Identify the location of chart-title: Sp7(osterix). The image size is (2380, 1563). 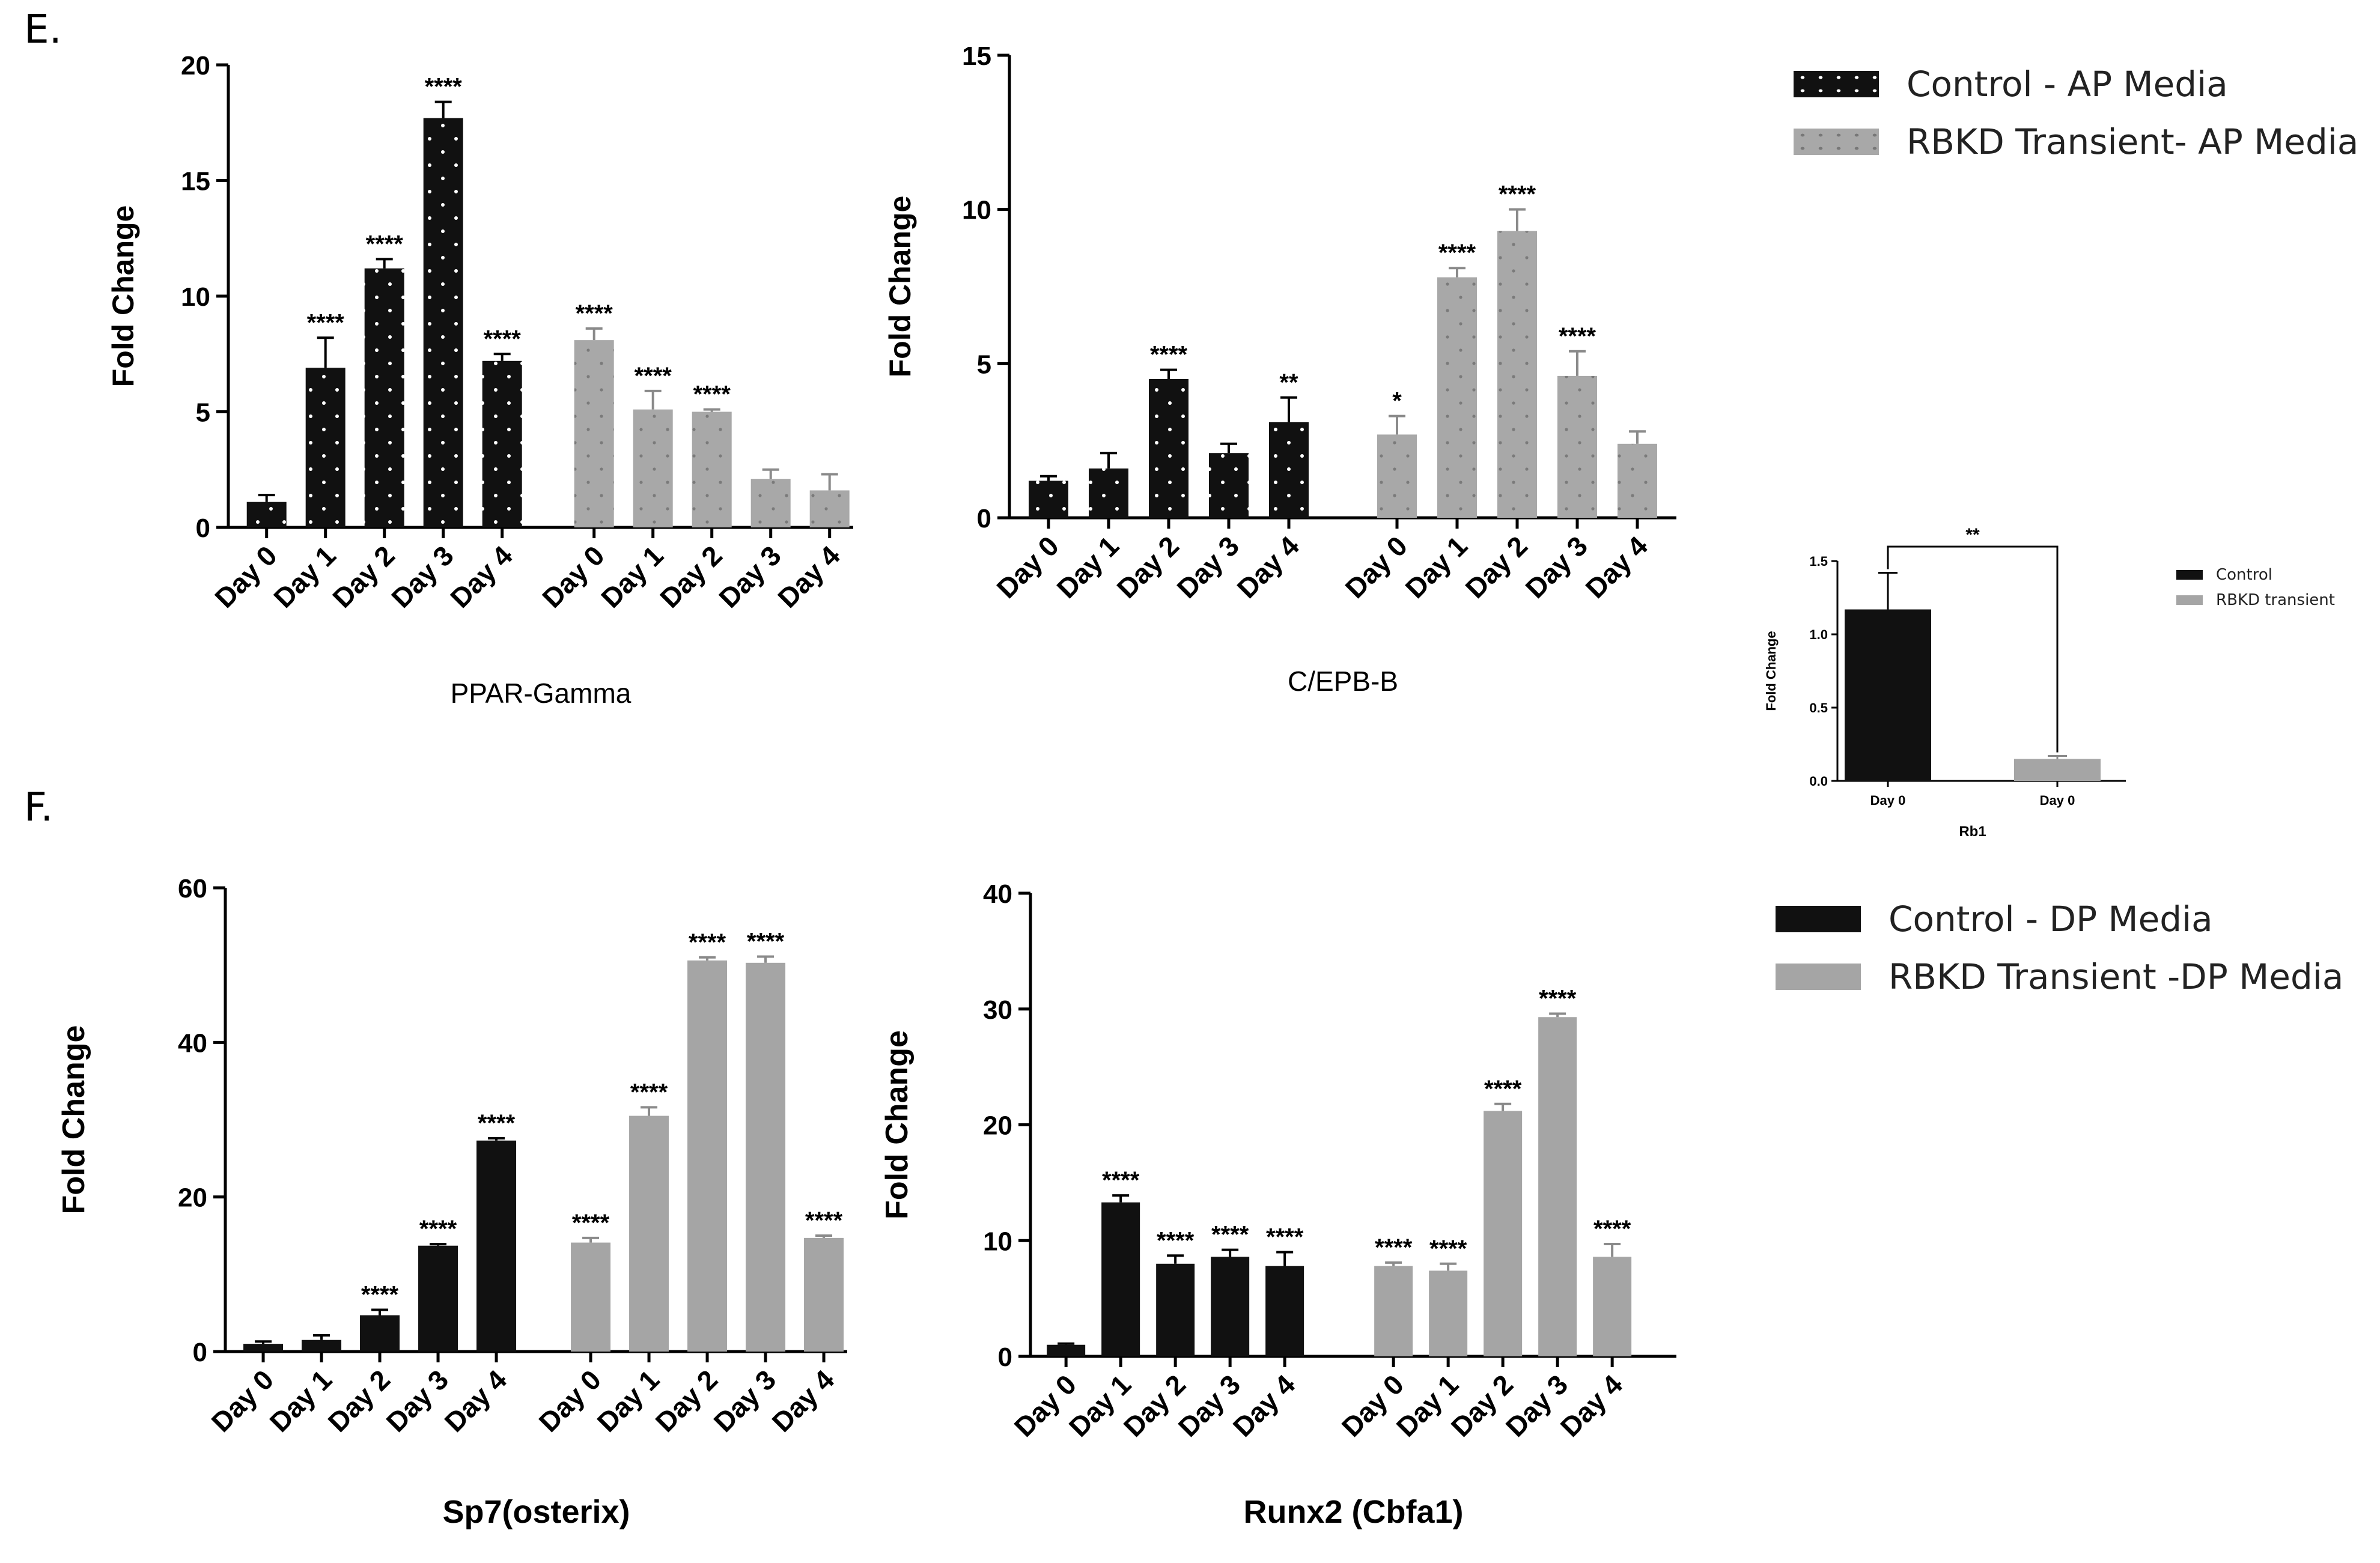
(536, 1512).